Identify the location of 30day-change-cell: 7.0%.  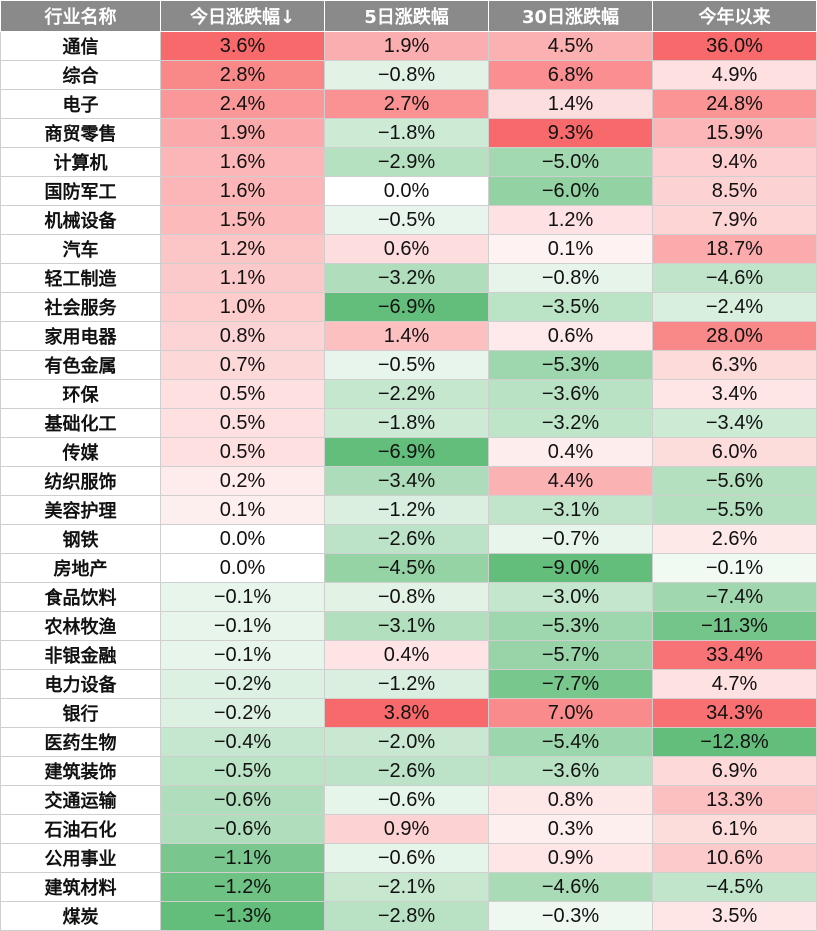
(570, 713).